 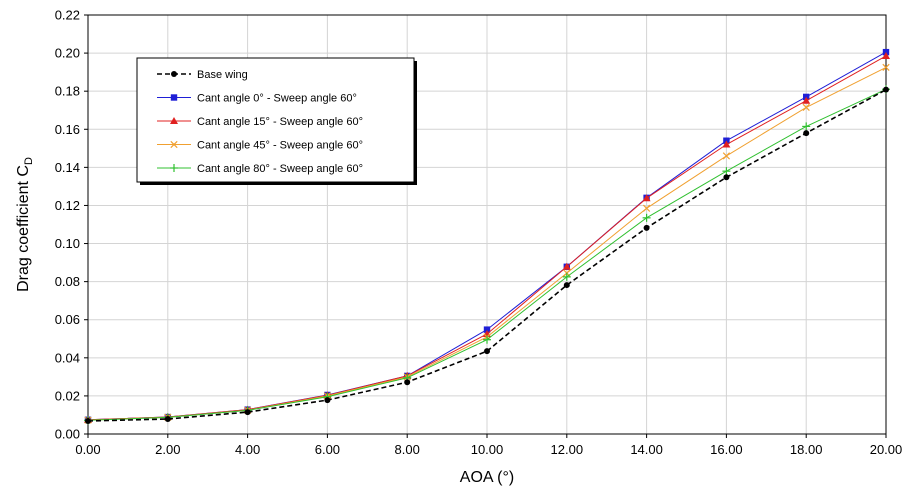 What do you see at coordinates (23, 228) in the screenshot?
I see `y-axis-title-main: Drag coefficient C` at bounding box center [23, 228].